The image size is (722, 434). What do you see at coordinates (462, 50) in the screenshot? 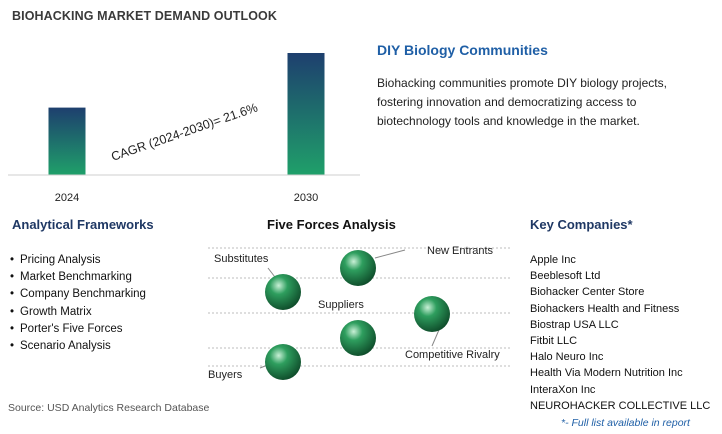
I see `diy-heading: DIY Biology Communities` at bounding box center [462, 50].